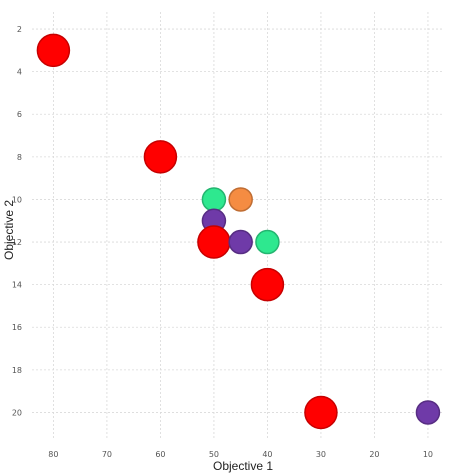 The width and height of the screenshot is (474, 474). I want to click on x-tick-label: 60, so click(160, 454).